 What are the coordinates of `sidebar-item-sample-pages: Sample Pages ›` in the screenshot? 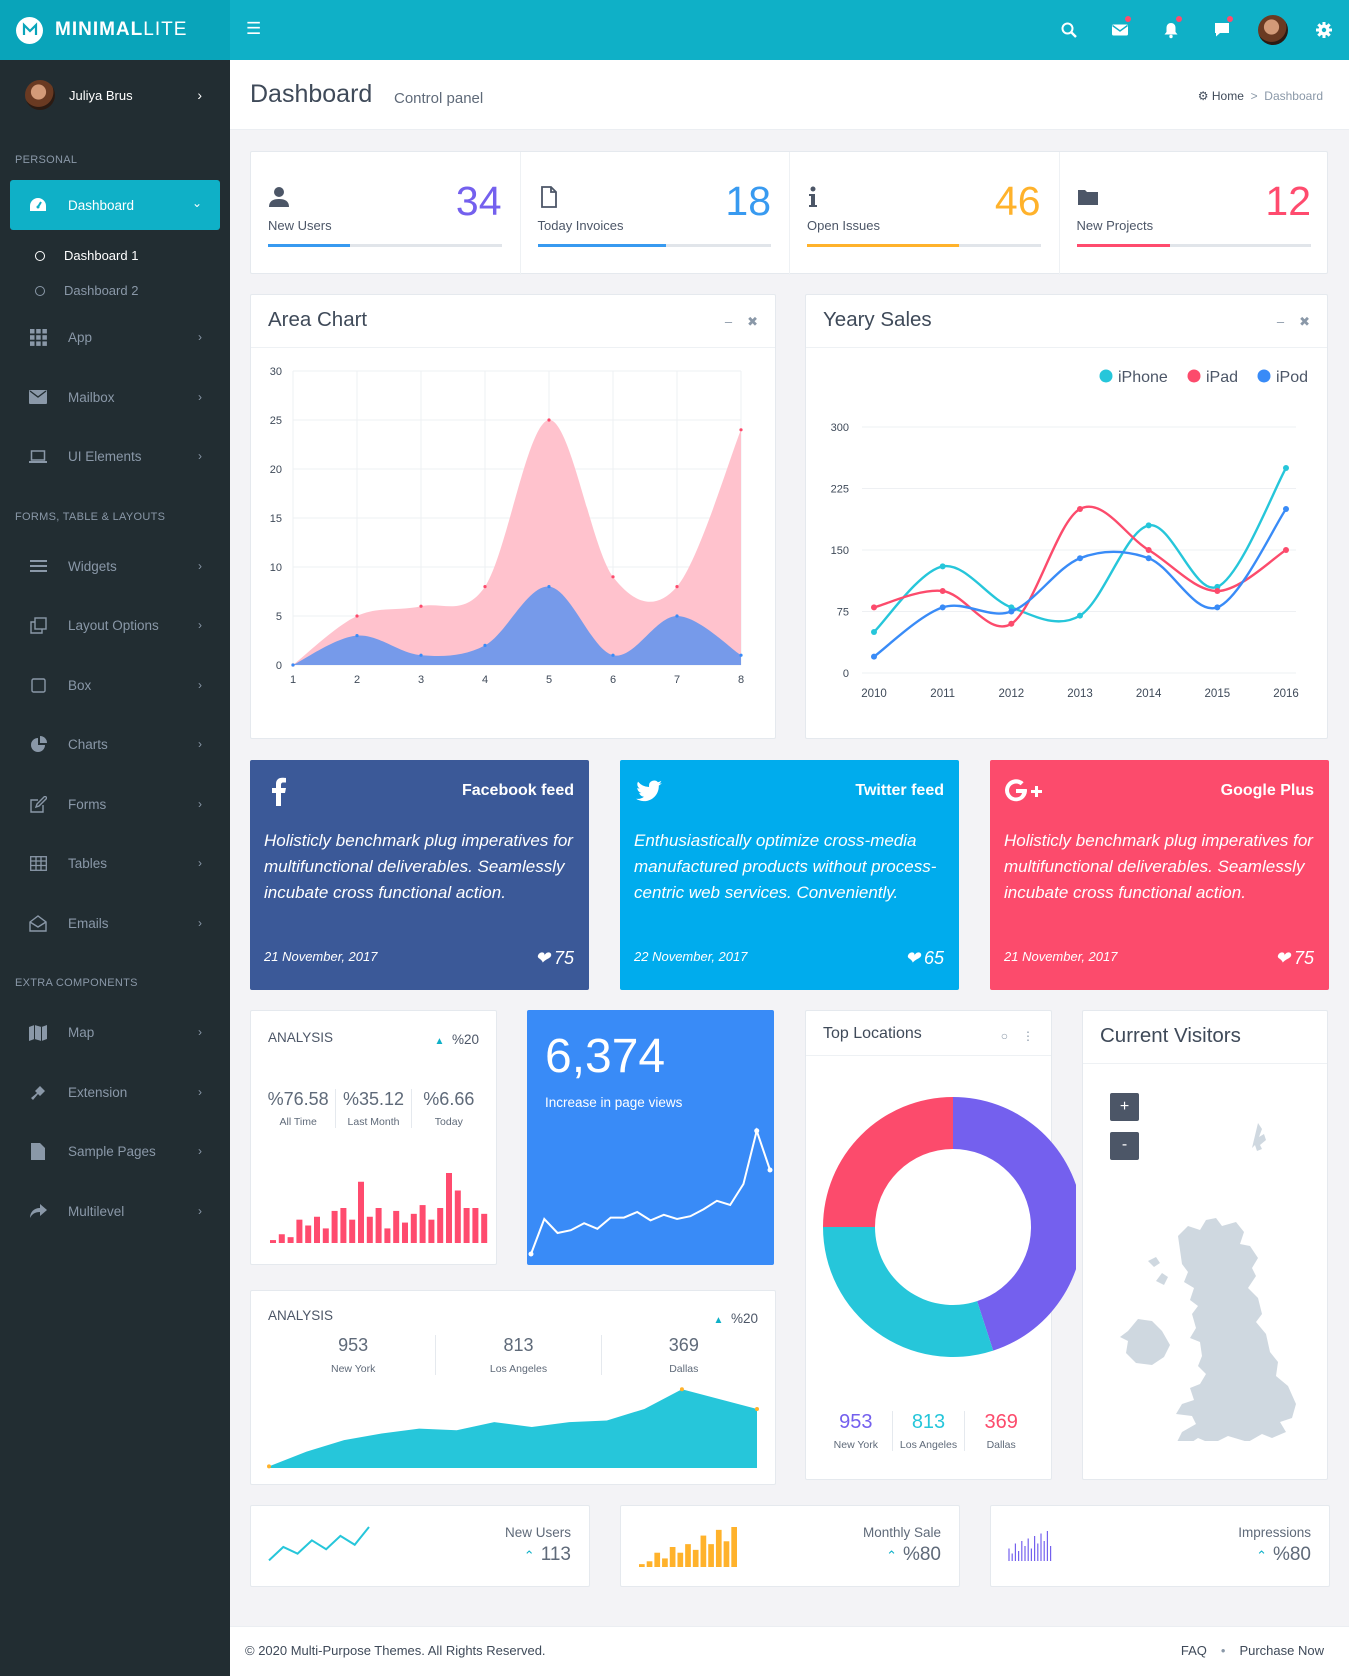 It's located at (115, 1152).